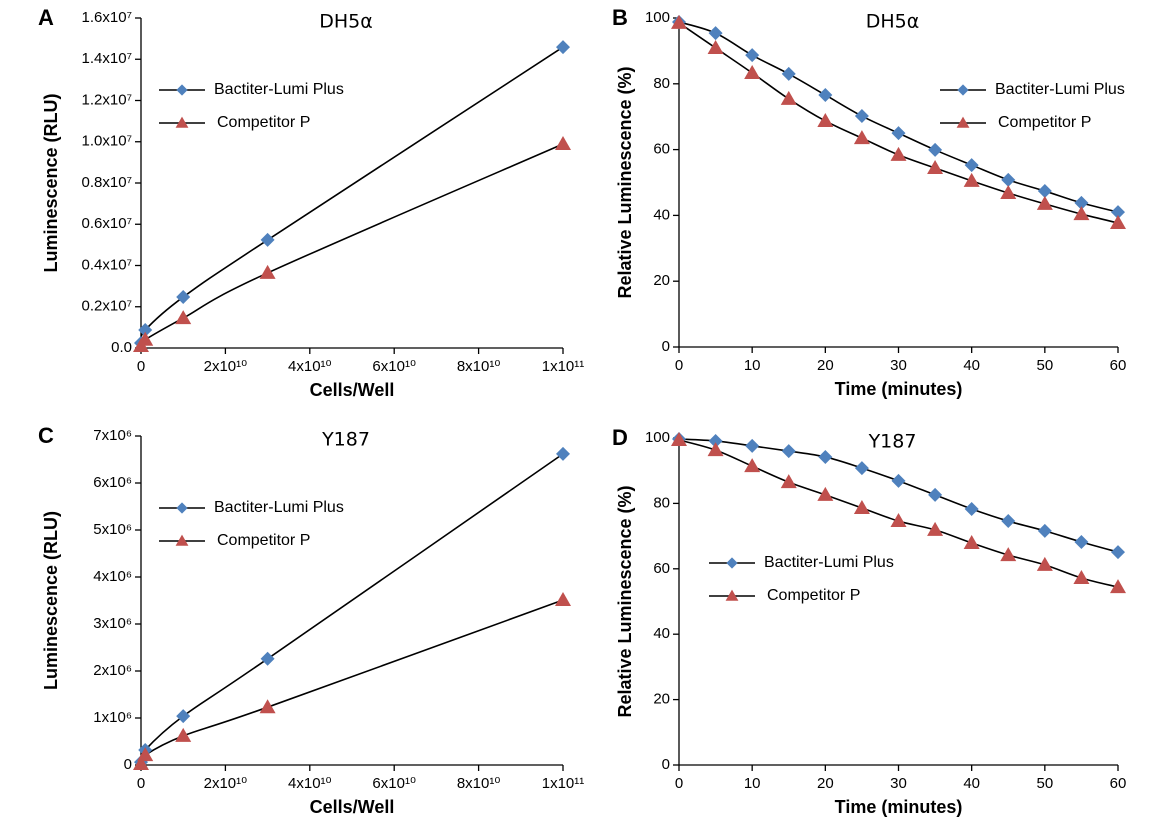 This screenshot has height=825, width=1175. Describe the element at coordinates (661, 568) in the screenshot. I see `y-tick-label: 60` at that location.